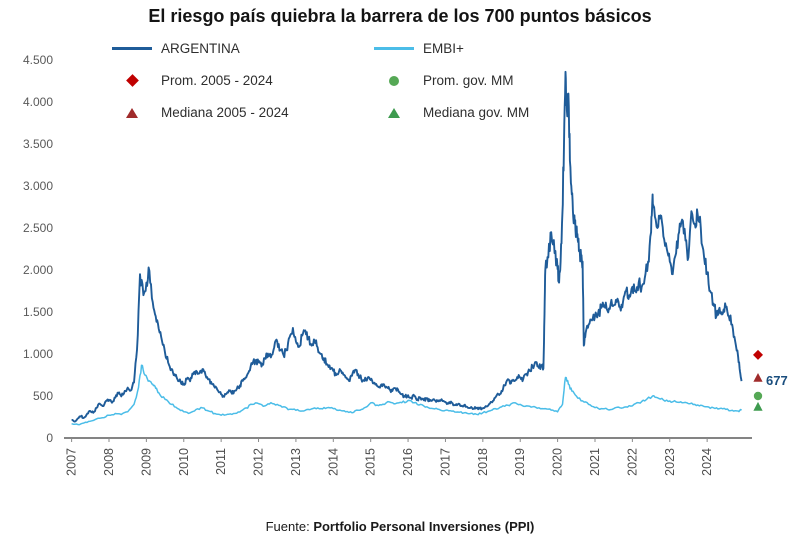  What do you see at coordinates (445, 462) in the screenshot?
I see `x-axis-tick-label: 2017` at bounding box center [445, 462].